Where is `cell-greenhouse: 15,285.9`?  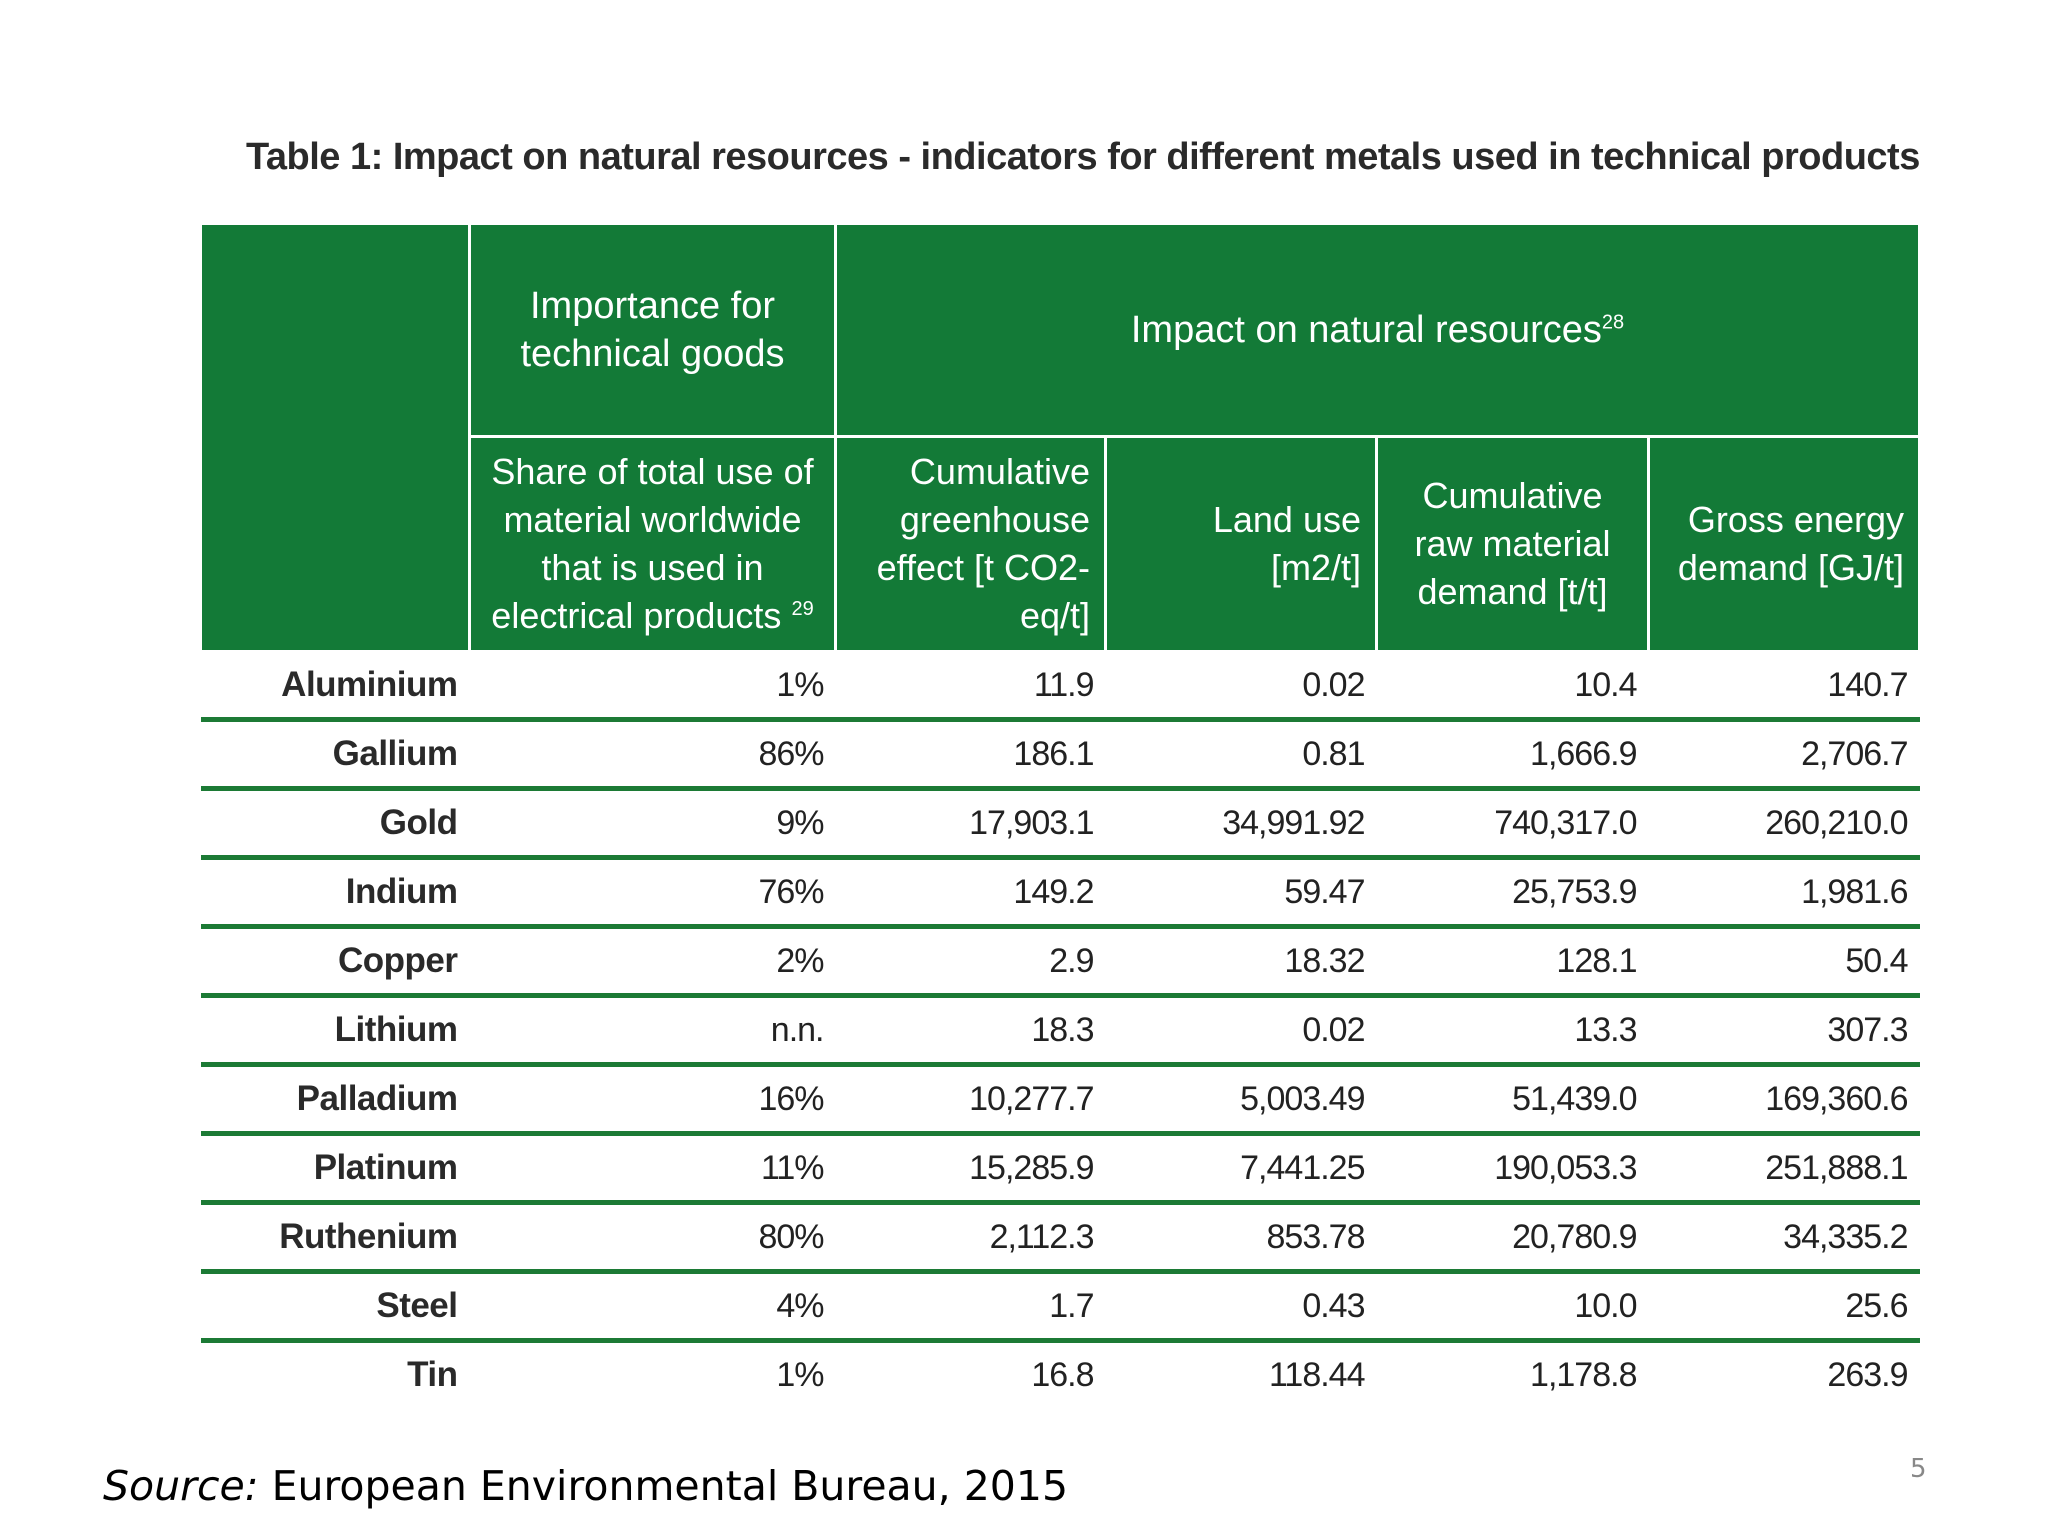 cell-greenhouse: 15,285.9 is located at coordinates (970, 1169).